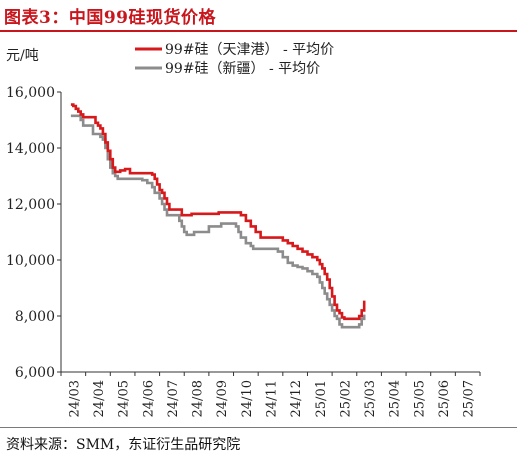  I want to click on x-tick-label: 25/02, so click(345, 398).